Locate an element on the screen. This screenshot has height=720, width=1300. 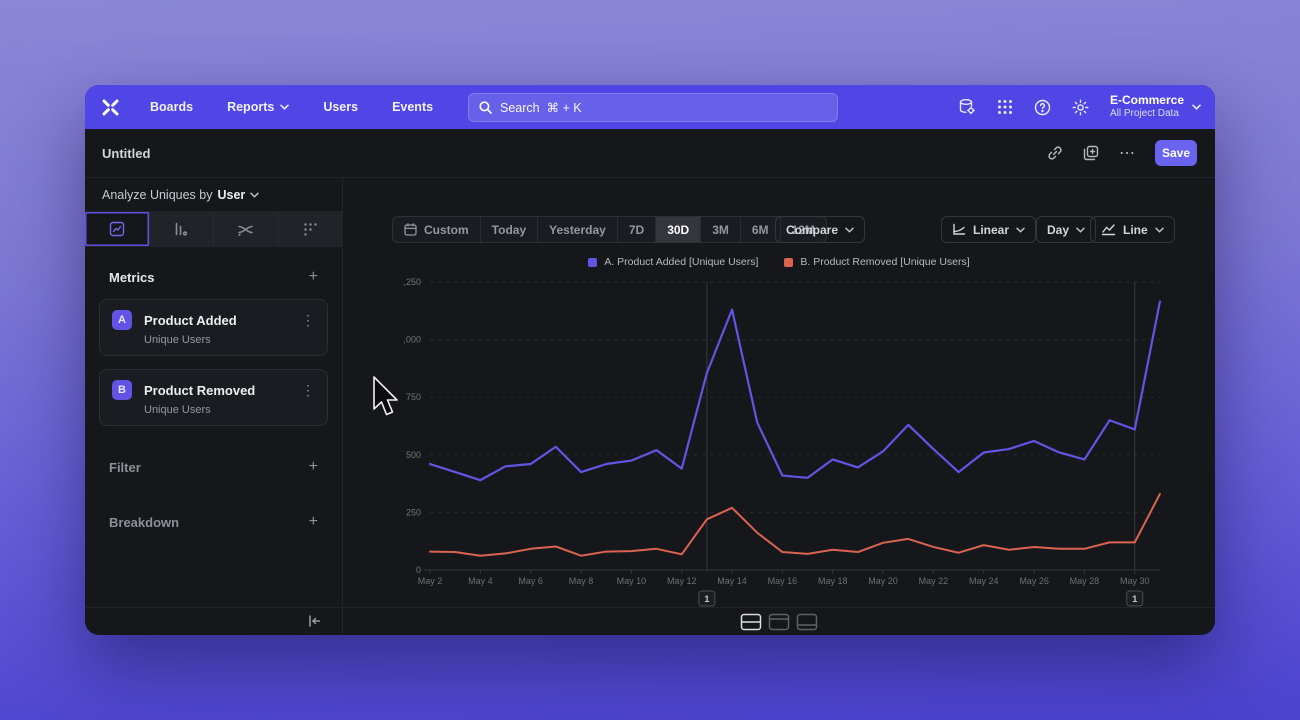
nav-item-label: Reports is located at coordinates (251, 107).